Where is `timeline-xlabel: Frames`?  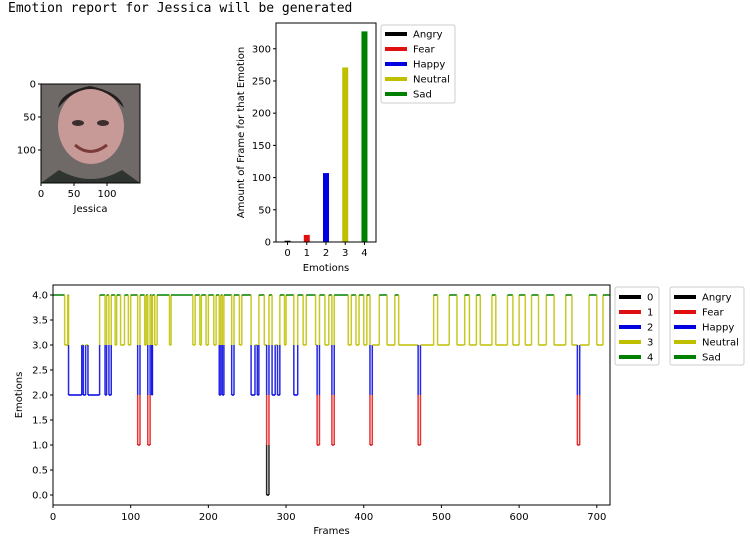 timeline-xlabel: Frames is located at coordinates (331, 531).